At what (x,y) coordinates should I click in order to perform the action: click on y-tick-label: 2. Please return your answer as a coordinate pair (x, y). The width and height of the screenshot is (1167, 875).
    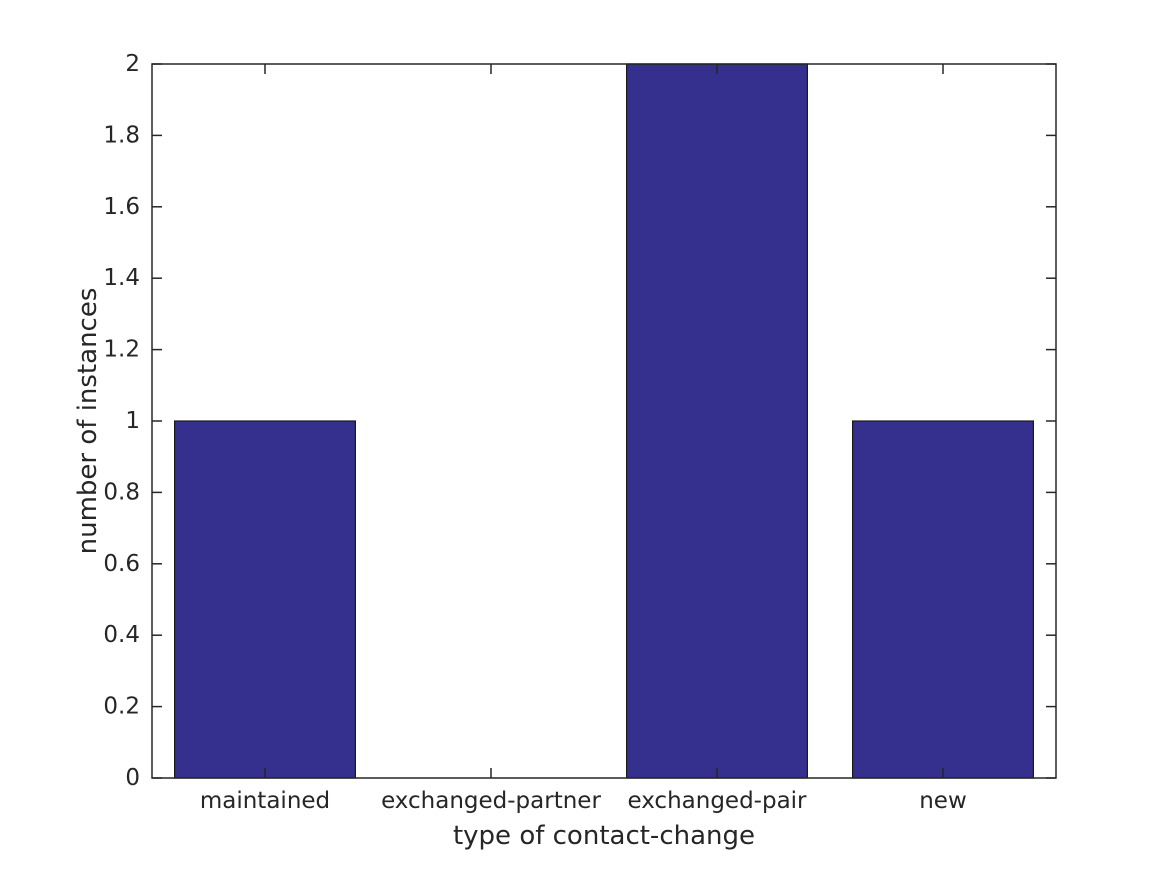
    Looking at the image, I should click on (132, 64).